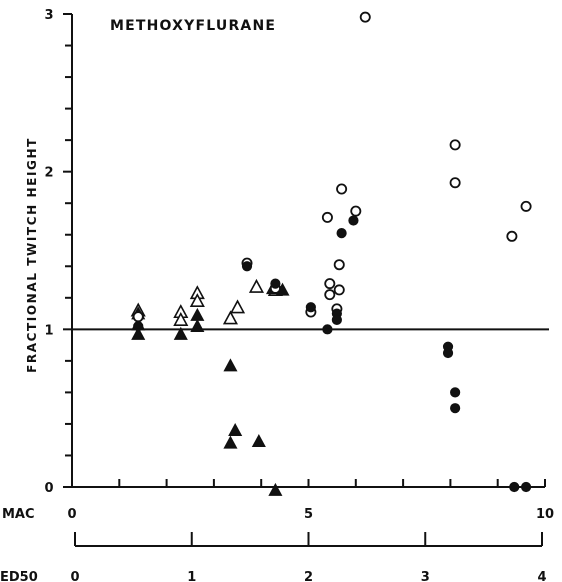  Describe the element at coordinates (32, 255) in the screenshot. I see `y-axis-label: FRACTIONAL TWITCH HEIGHT` at that location.